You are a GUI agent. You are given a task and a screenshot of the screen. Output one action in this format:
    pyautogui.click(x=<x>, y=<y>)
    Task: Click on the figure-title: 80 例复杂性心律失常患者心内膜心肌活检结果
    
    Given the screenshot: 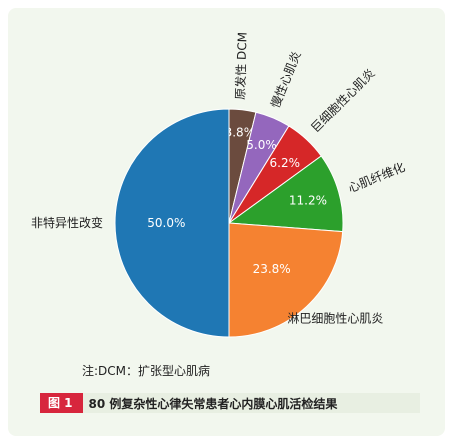 What is the action you would take?
    pyautogui.click(x=213, y=403)
    